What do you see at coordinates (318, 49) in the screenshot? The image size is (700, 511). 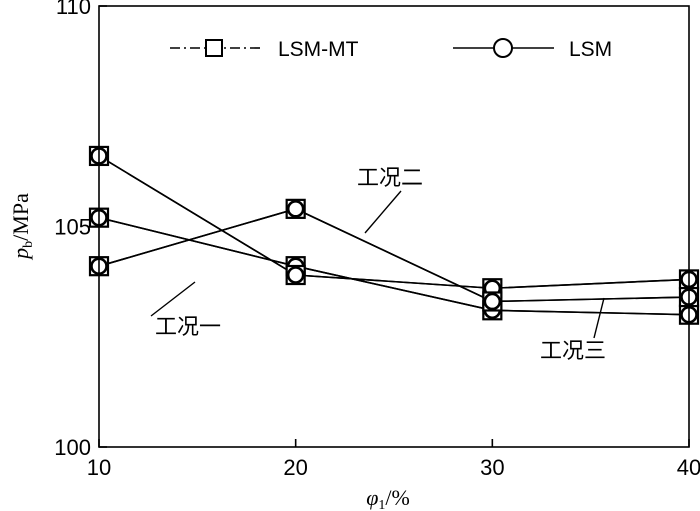 I see `legend-label-lsm-mt: LSM-MT` at bounding box center [318, 49].